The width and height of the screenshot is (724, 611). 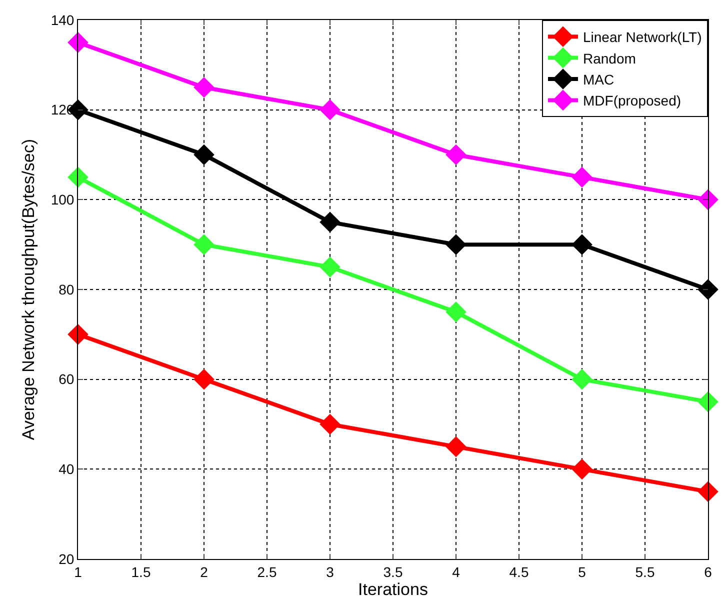 What do you see at coordinates (632, 100) in the screenshot?
I see `legend-label: MDF(proposed)` at bounding box center [632, 100].